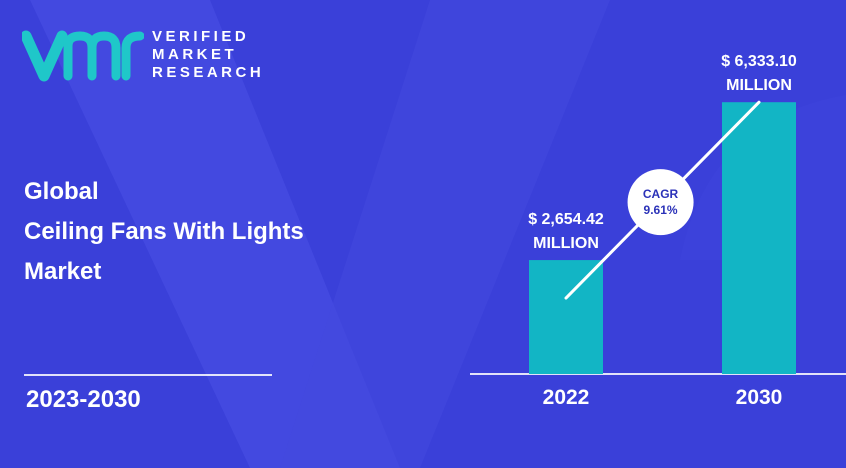 This screenshot has width=846, height=468. What do you see at coordinates (148, 375) in the screenshot?
I see `divider-line` at bounding box center [148, 375].